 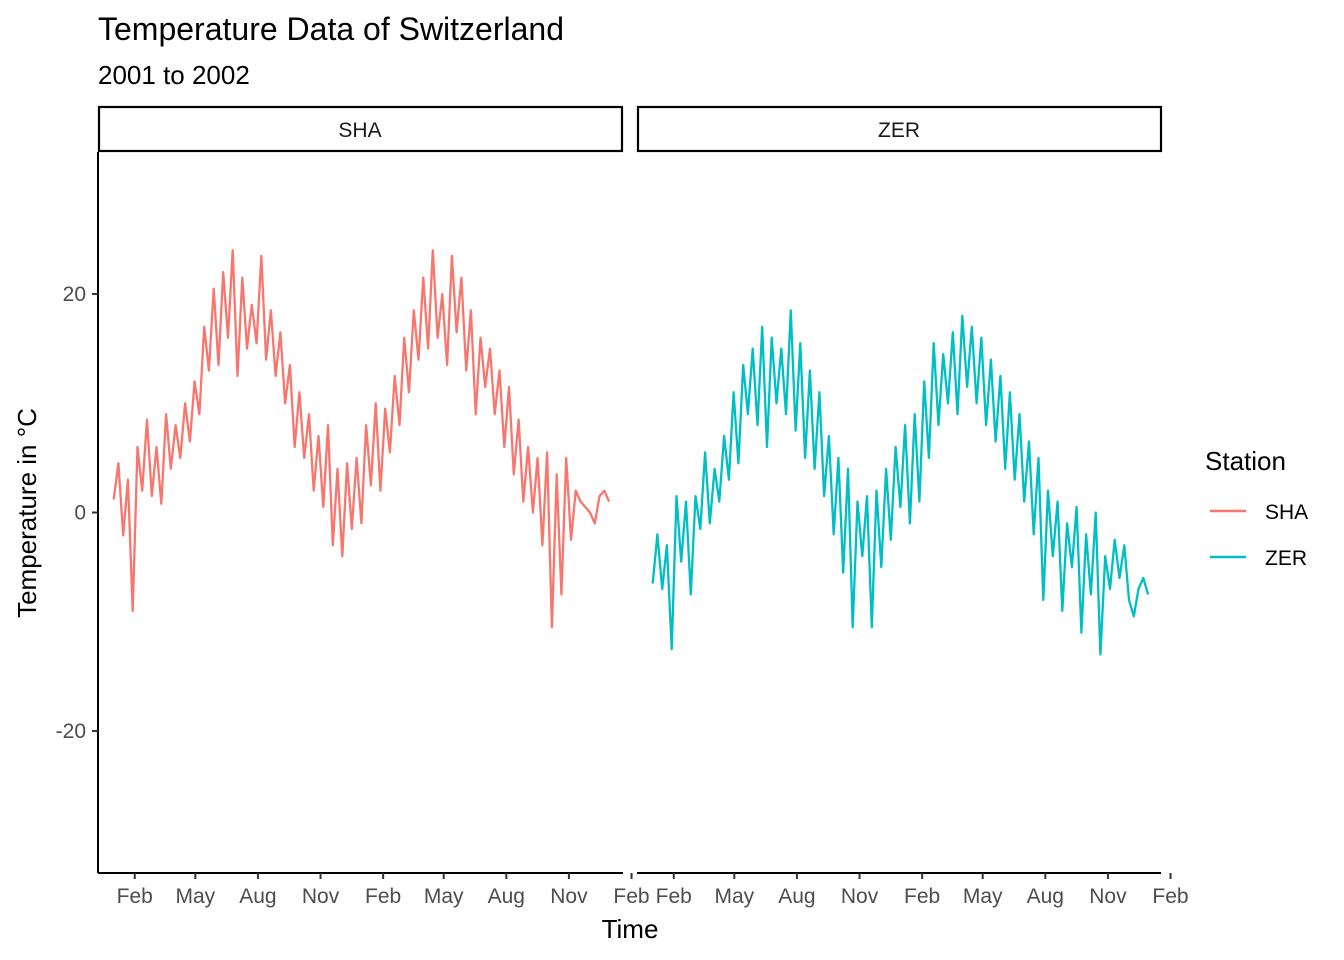 I want to click on facet-strip-zer, so click(x=899, y=129).